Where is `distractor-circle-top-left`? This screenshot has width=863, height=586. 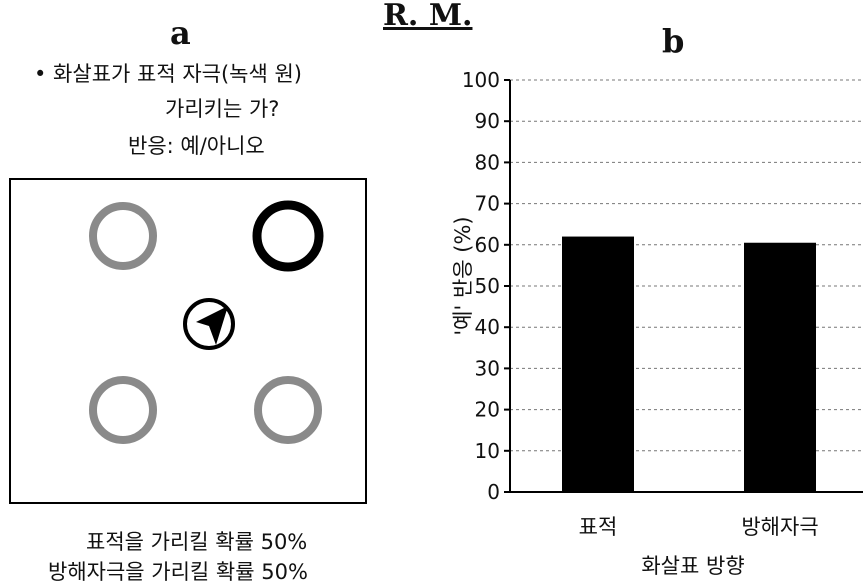
distractor-circle-top-left is located at coordinates (123, 236).